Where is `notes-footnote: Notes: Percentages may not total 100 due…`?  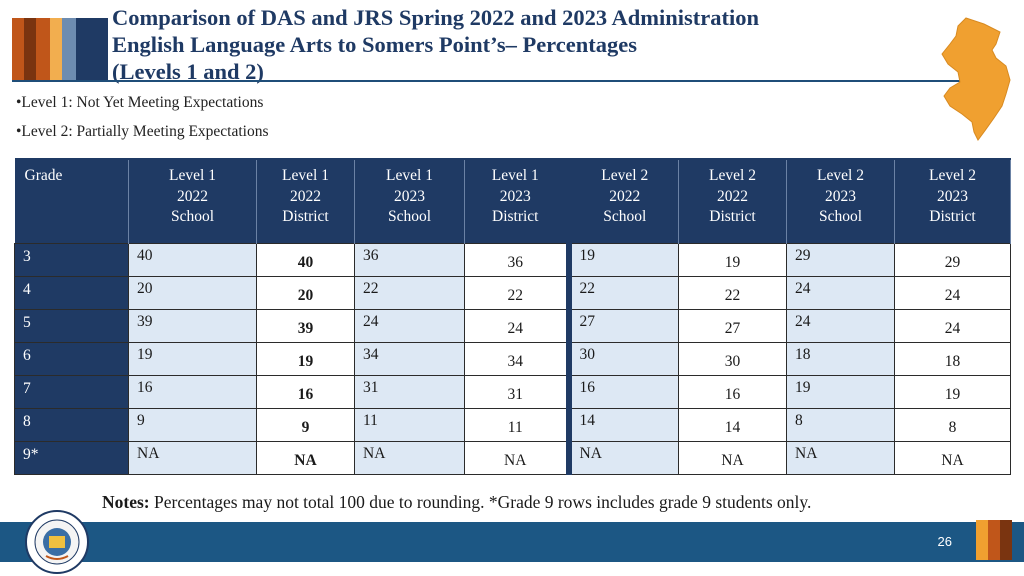 notes-footnote: Notes: Percentages may not total 100 due… is located at coordinates (456, 502).